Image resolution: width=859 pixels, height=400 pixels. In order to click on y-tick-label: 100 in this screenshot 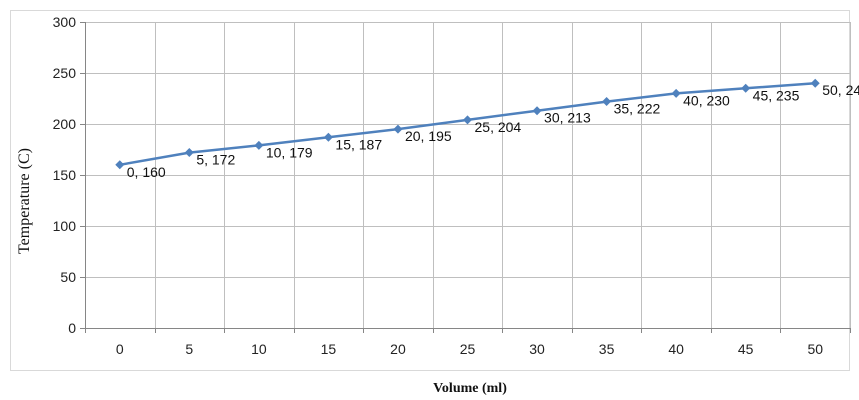, I will do `click(65, 226)`.